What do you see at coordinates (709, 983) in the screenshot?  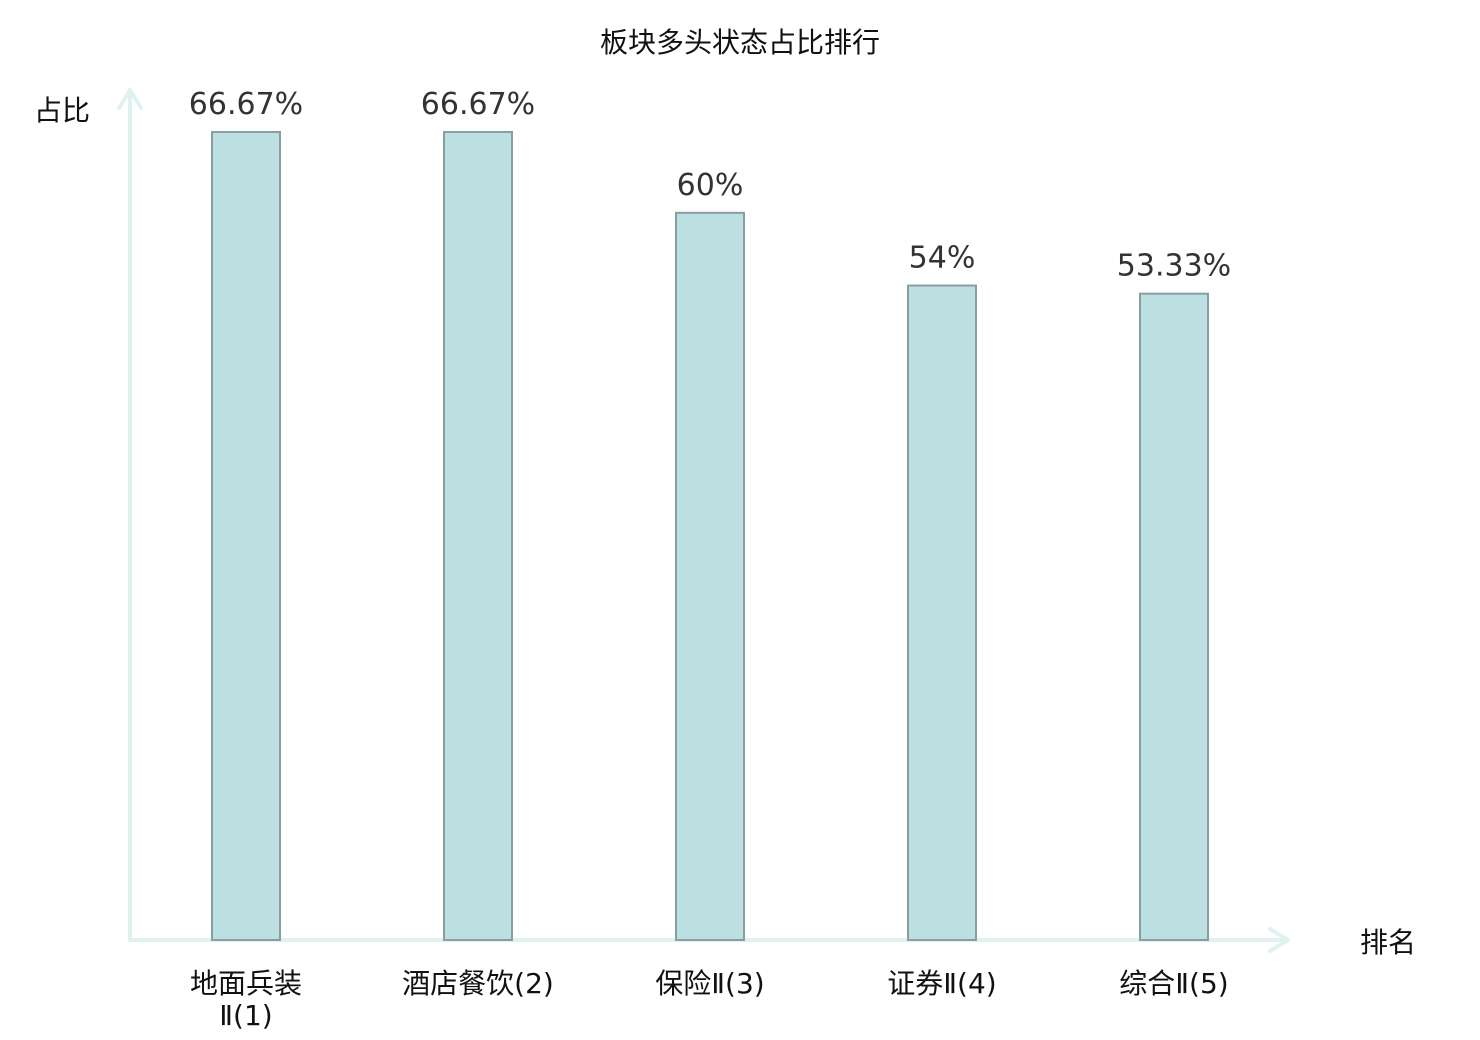 I see `x-tick-label-3: 保险Ⅱ(3)` at bounding box center [709, 983].